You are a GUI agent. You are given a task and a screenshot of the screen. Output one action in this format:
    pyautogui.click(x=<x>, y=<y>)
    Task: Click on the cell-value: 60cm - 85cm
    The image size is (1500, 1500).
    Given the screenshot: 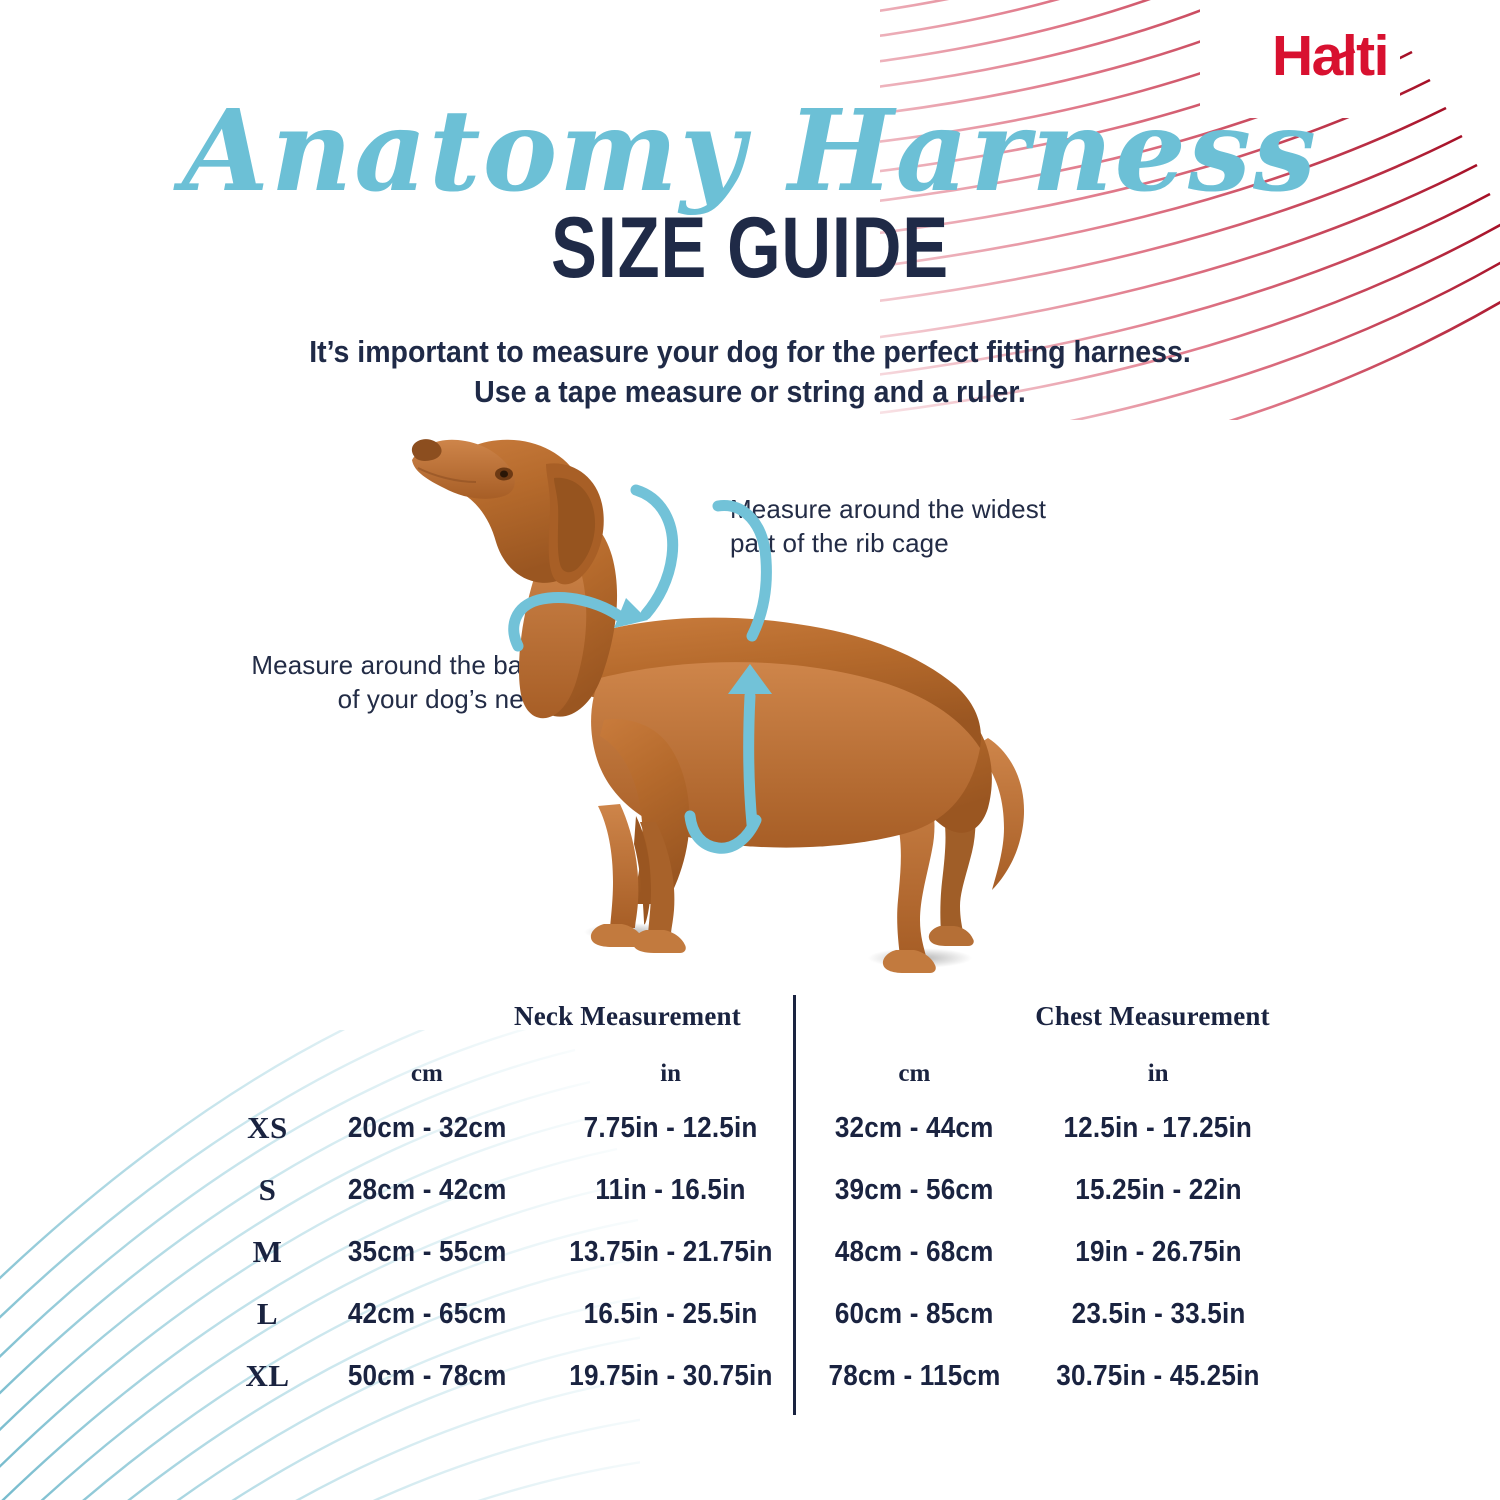 What is the action you would take?
    pyautogui.click(x=914, y=1313)
    